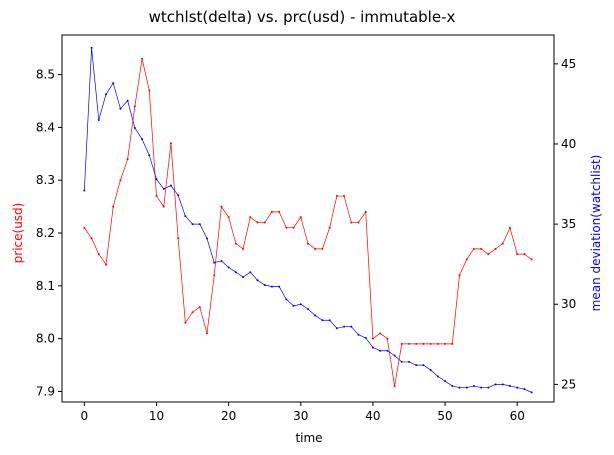 The image size is (614, 455). I want to click on y-right-tick-label: 35, so click(568, 224).